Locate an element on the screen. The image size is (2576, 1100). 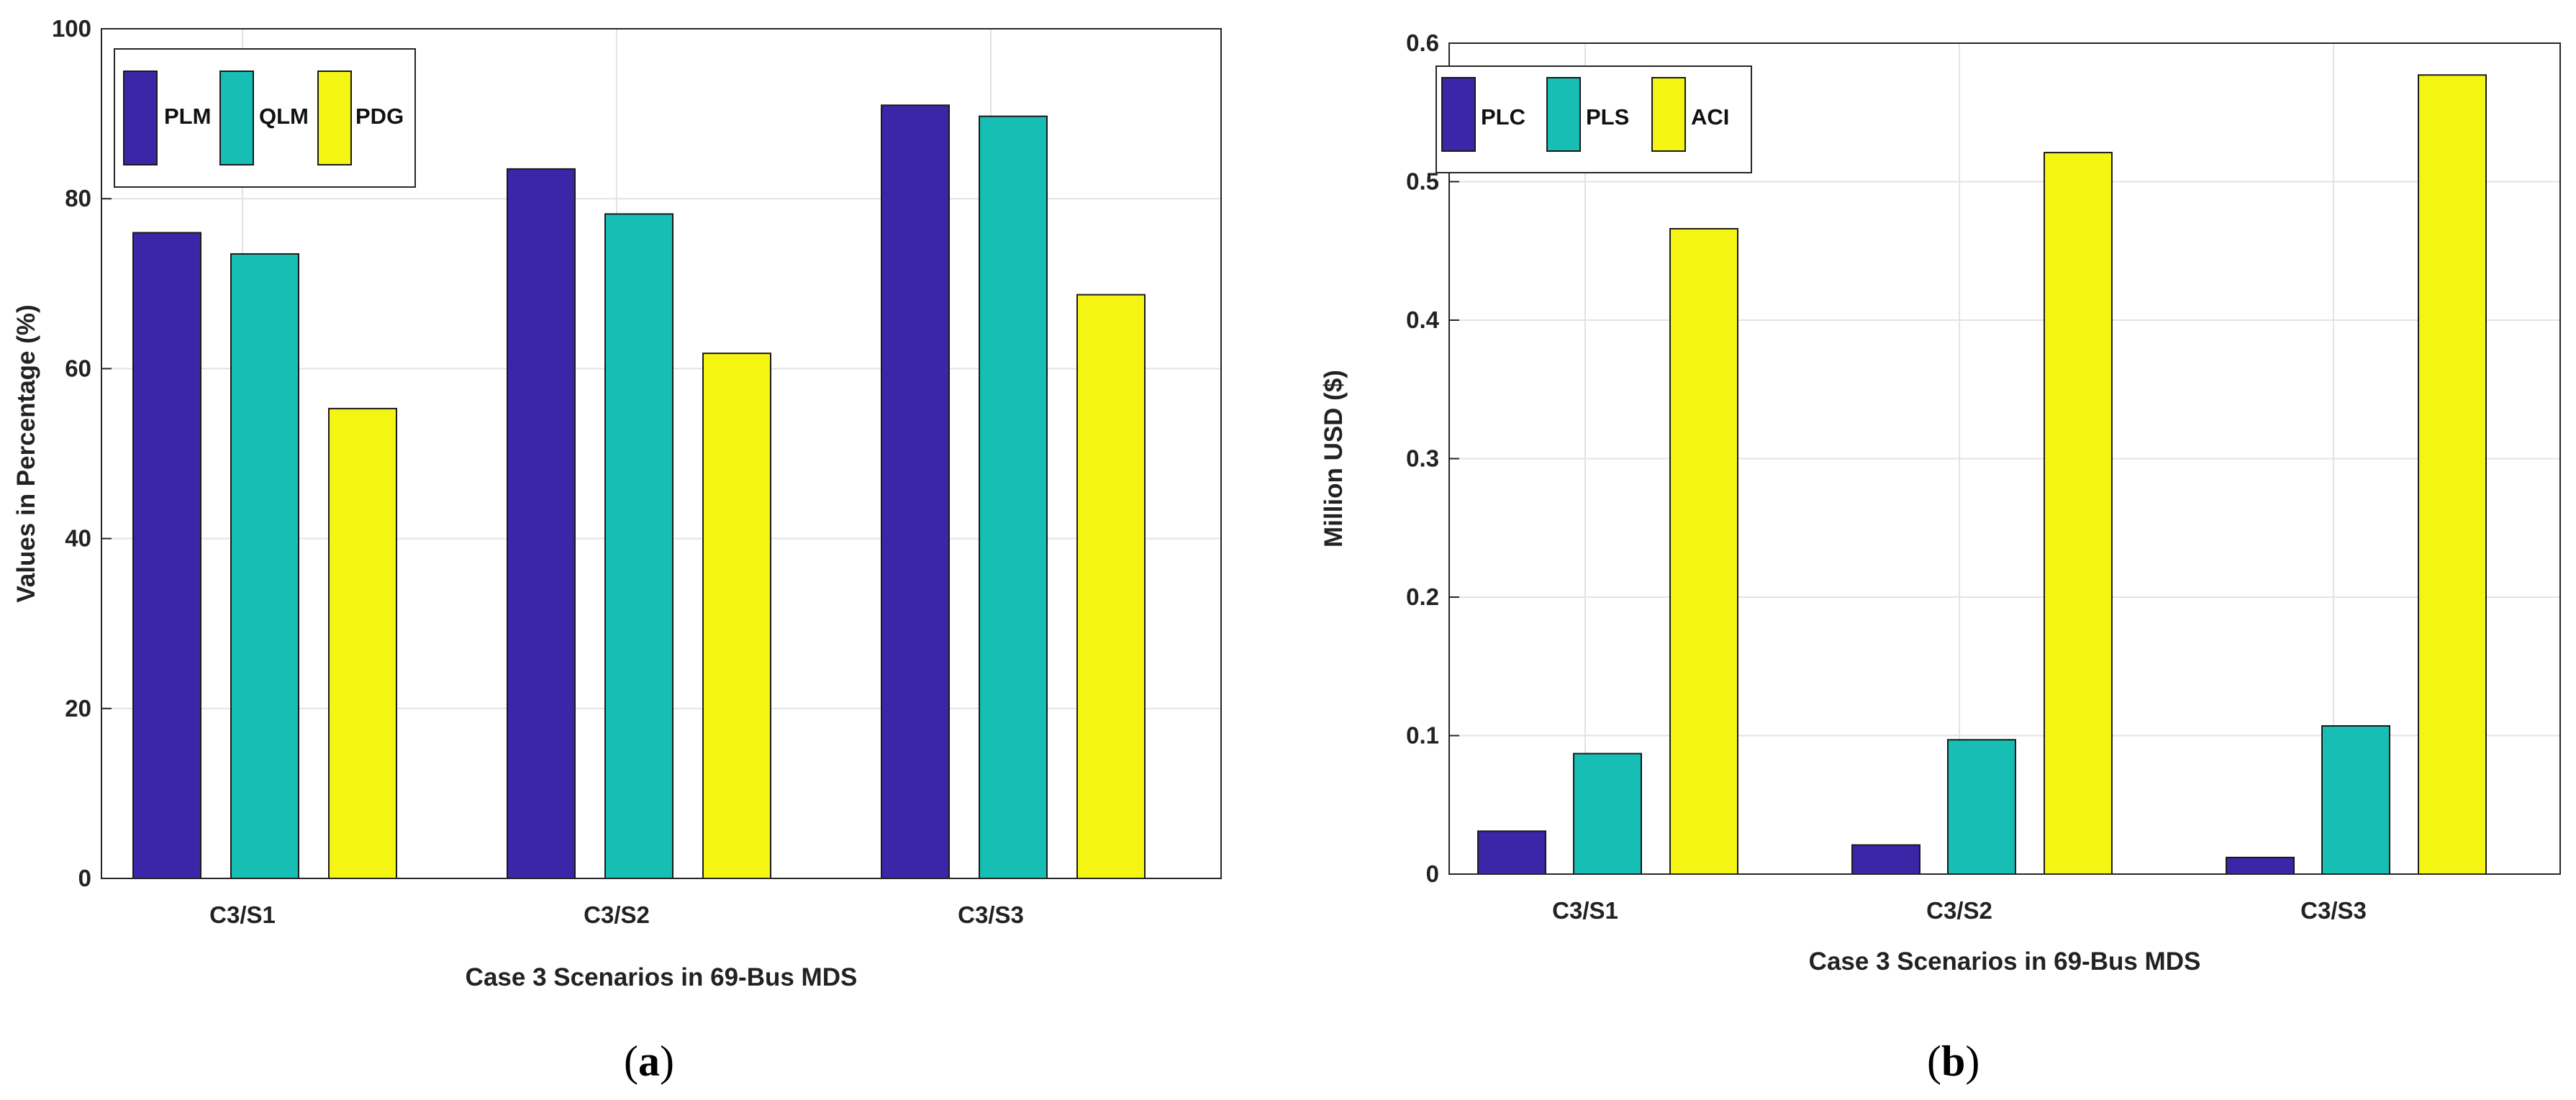
panel-label: (b) is located at coordinates (1953, 1061).